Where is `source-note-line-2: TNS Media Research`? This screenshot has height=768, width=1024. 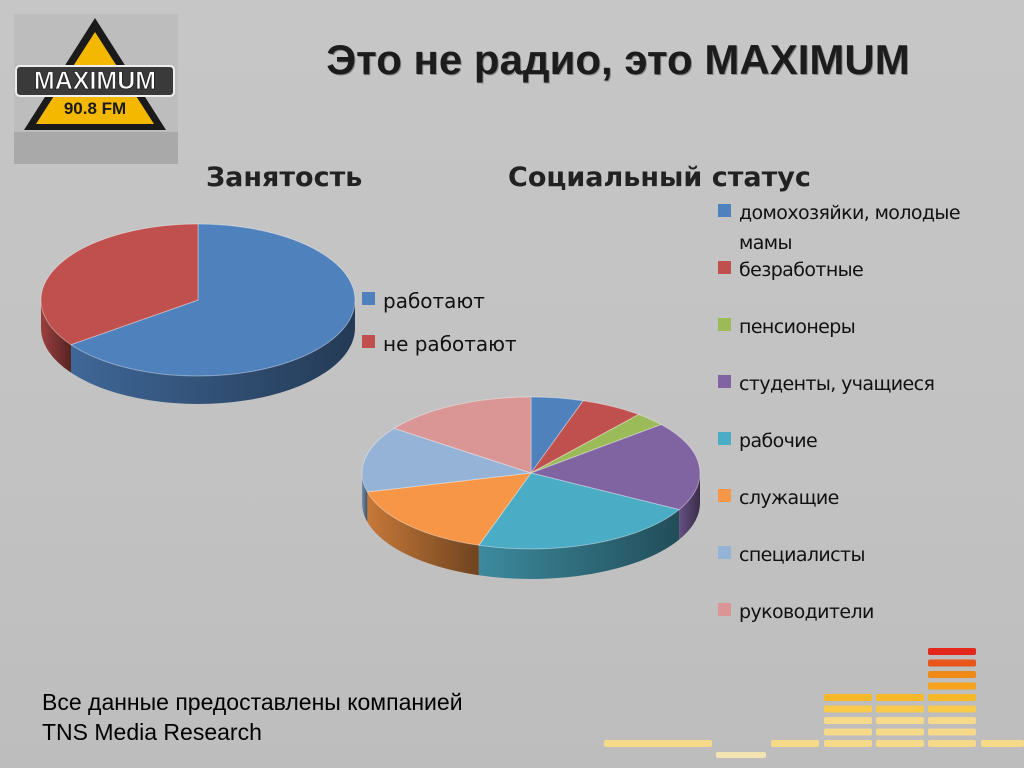 source-note-line-2: TNS Media Research is located at coordinates (152, 732).